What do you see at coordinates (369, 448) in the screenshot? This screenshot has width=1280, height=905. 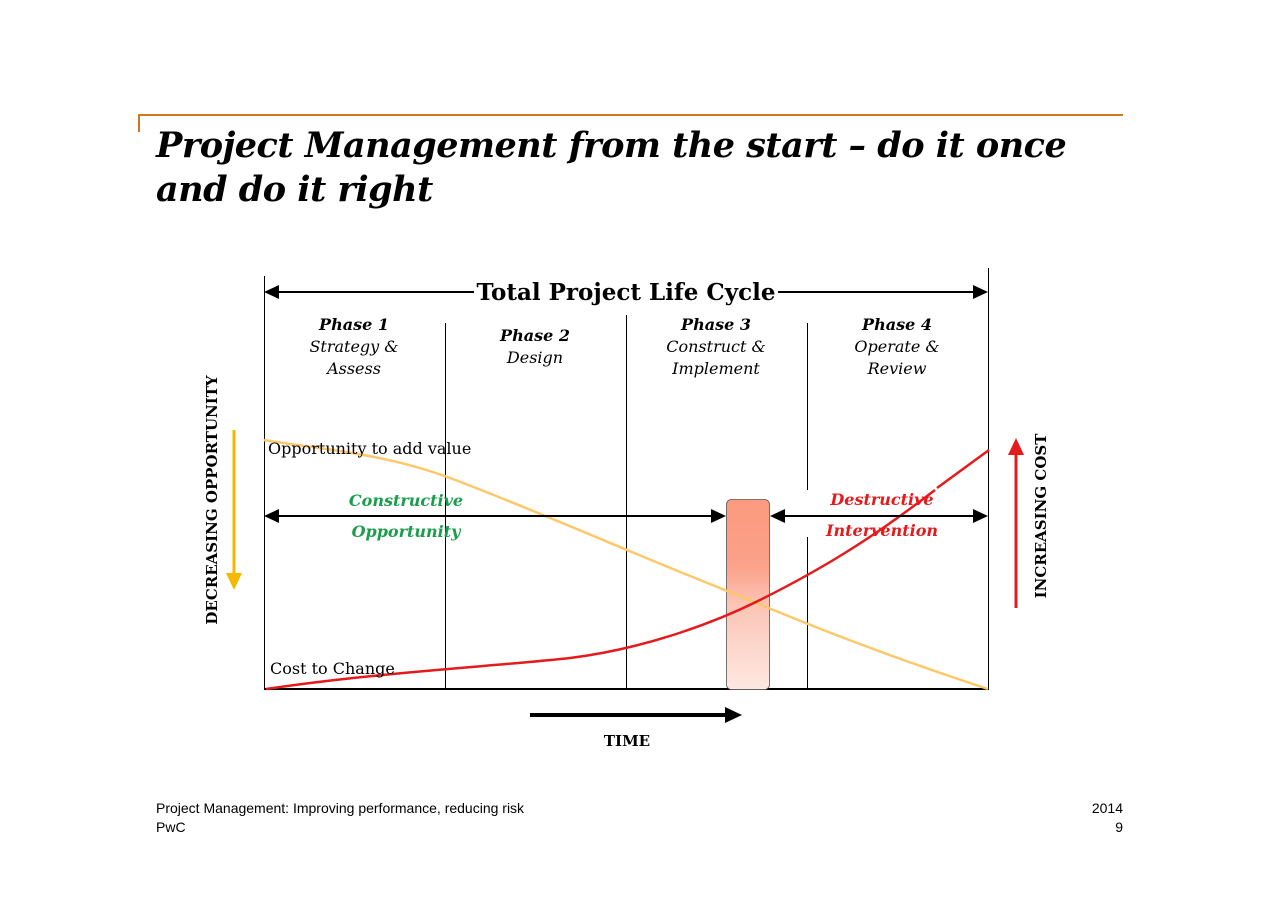 I see `opportunity-curve-label: Opportunity to add value` at bounding box center [369, 448].